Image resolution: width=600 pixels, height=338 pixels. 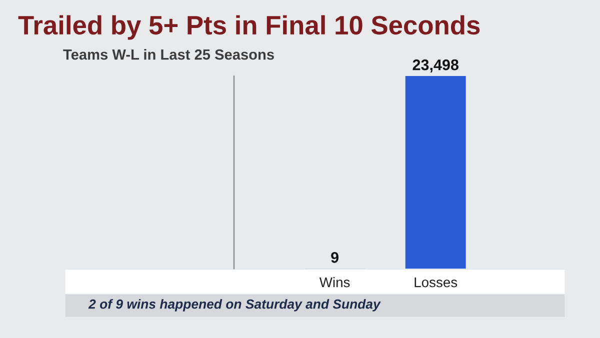 What do you see at coordinates (249, 27) in the screenshot?
I see `chart-title: Trailed by 5+ Pts in Final 10 Seconds` at bounding box center [249, 27].